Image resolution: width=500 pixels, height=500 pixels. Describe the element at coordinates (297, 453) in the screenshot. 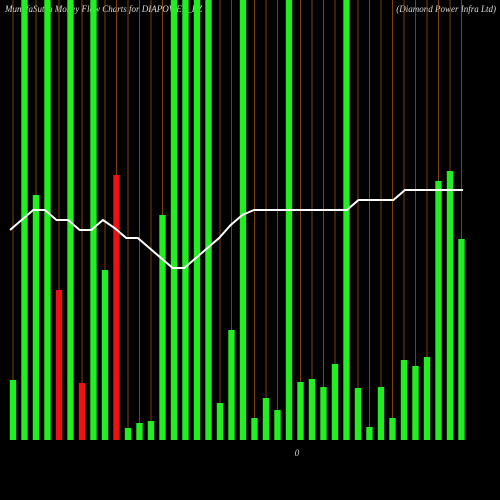

I see `x-label: 0` at that location.